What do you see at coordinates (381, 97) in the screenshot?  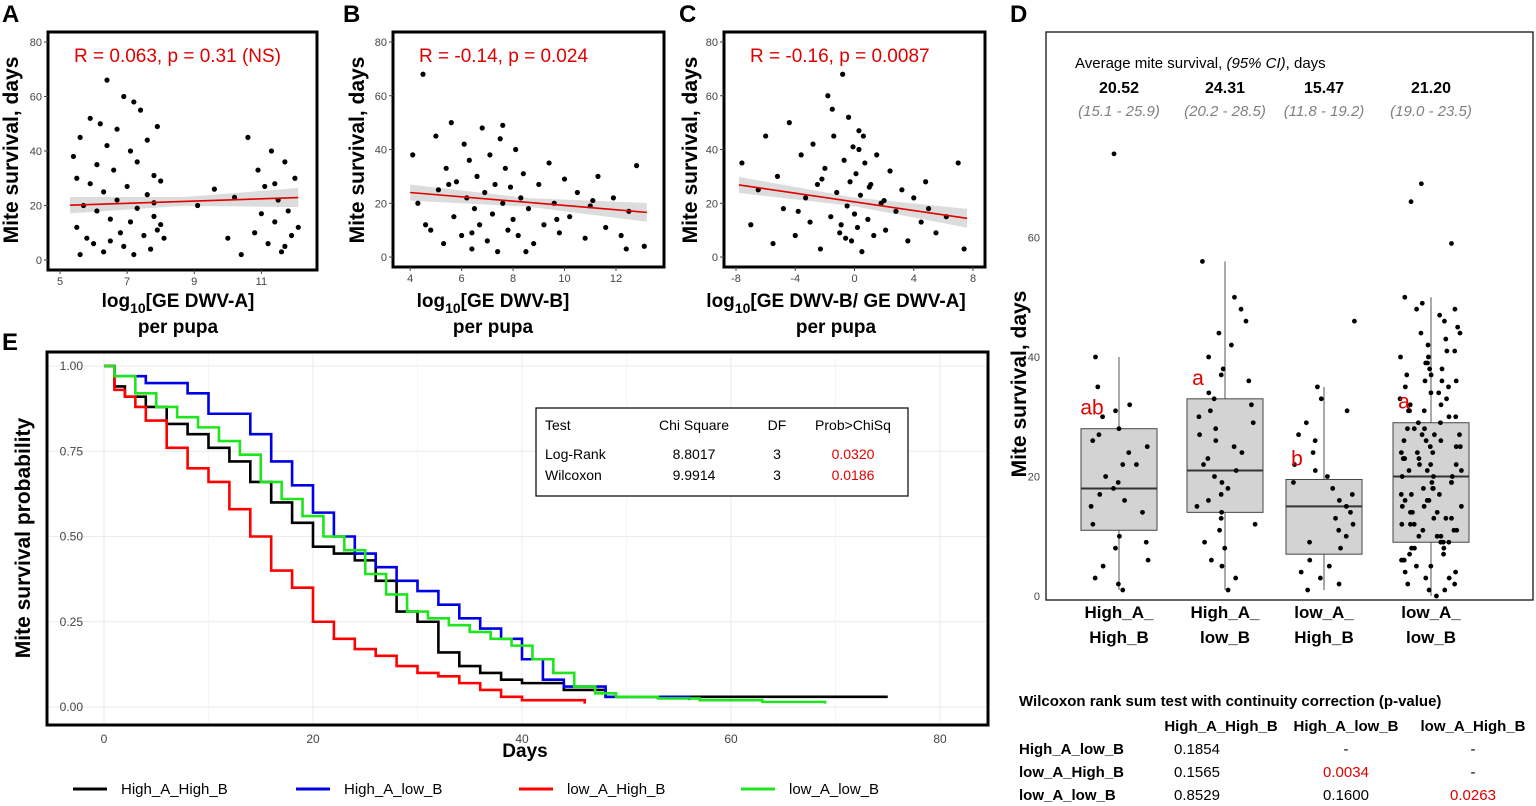 I see `y-tick-label: 60` at bounding box center [381, 97].